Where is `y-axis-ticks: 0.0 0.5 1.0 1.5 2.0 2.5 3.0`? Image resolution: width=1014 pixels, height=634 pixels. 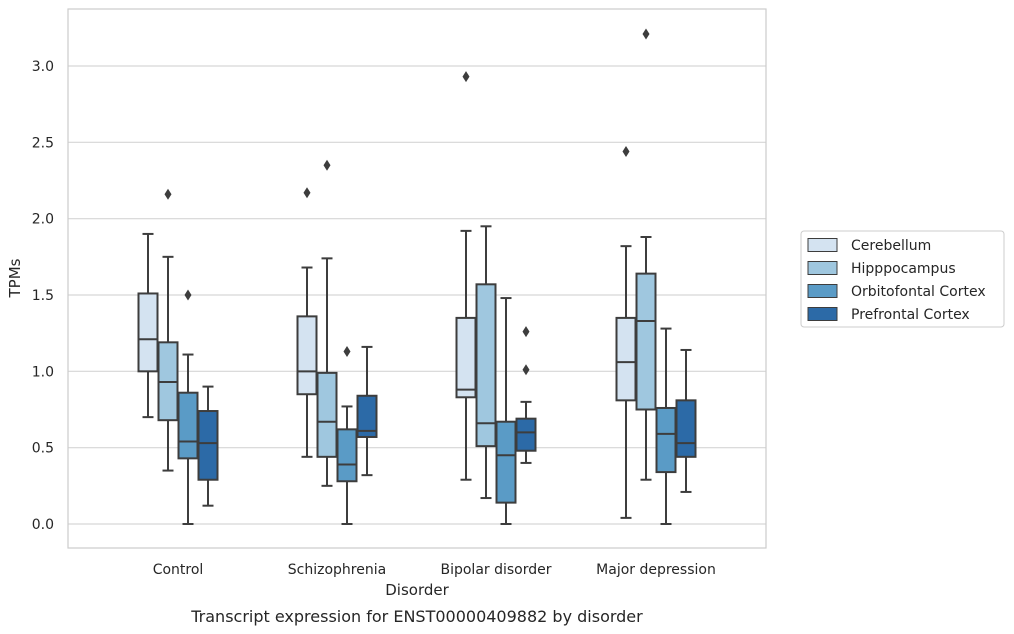 y-axis-ticks: 0.0 0.5 1.0 1.5 2.0 2.5 3.0 is located at coordinates (43, 296).